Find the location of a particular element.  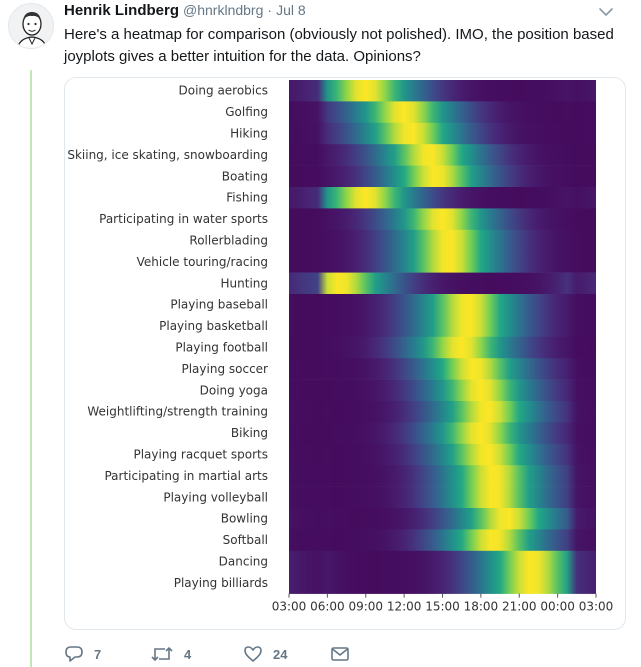

heatmap-row-label: Skiing, ice skating, snowboarding is located at coordinates (167, 155).